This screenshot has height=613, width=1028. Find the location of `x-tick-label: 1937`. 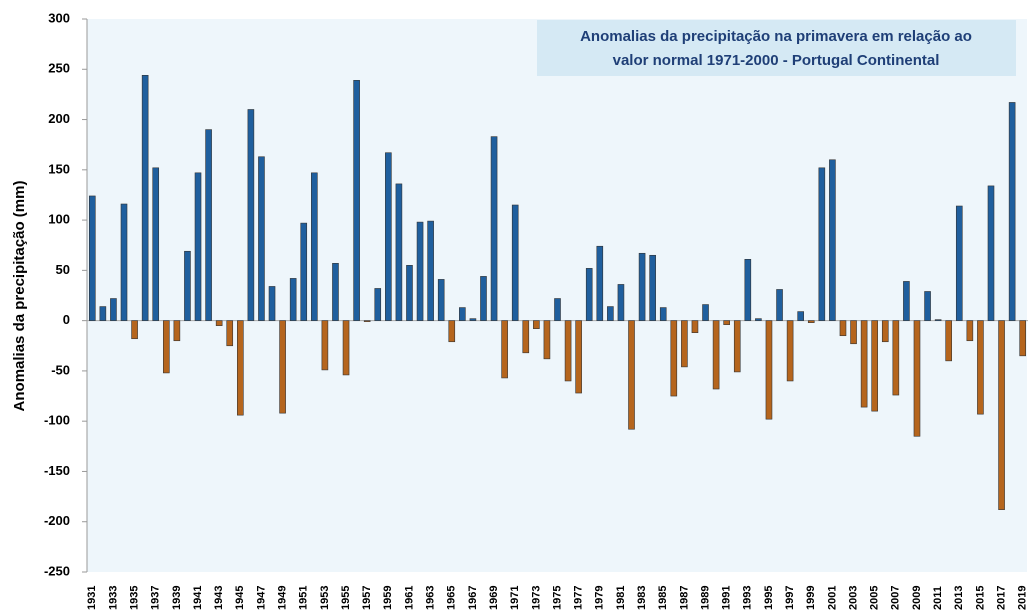

x-tick-label: 1937 is located at coordinates (156, 598).